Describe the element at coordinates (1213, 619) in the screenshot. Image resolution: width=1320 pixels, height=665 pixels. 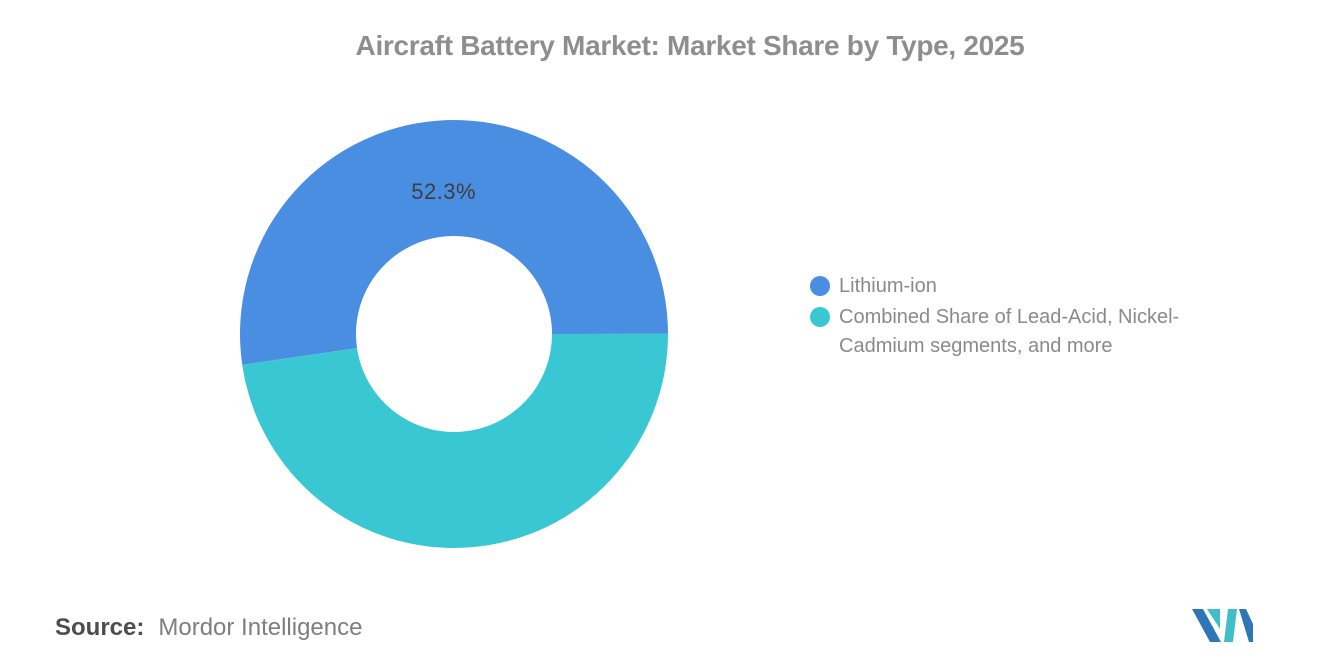
I see `logo-top-teal-triangle` at that location.